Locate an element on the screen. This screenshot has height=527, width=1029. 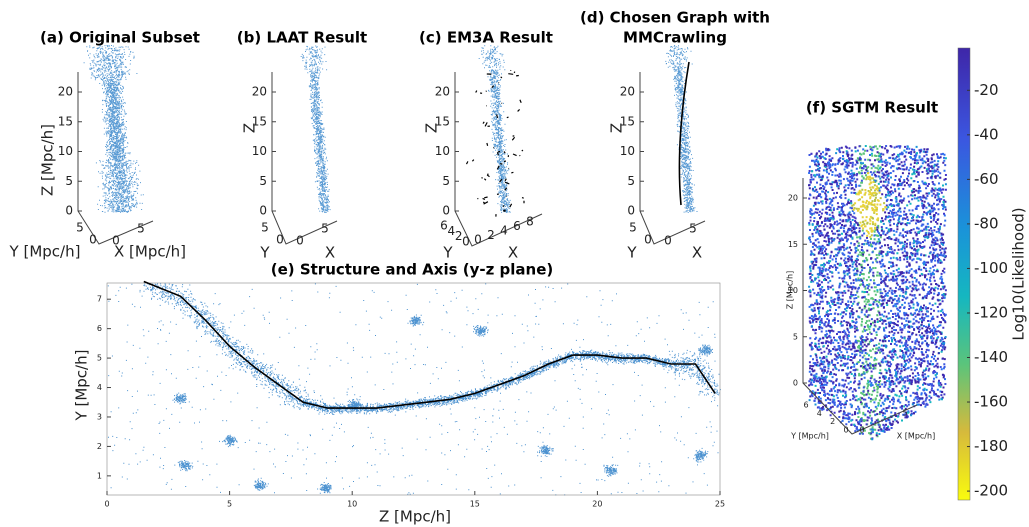
colorbar-tick-label: -120 is located at coordinates (991, 312).